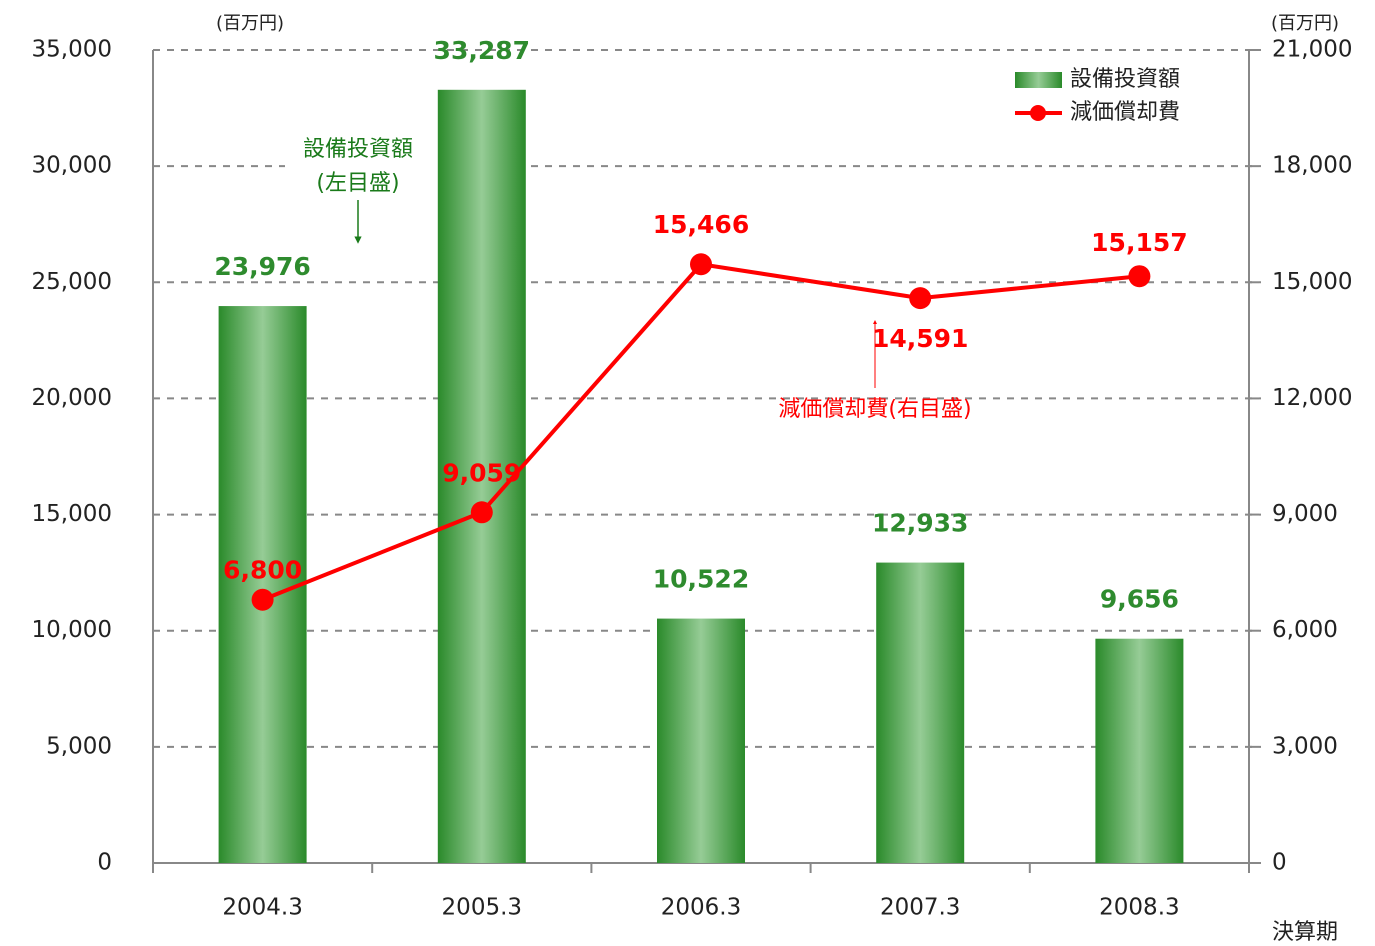 The width and height of the screenshot is (1375, 946). I want to click on x-tick-label: 2006.3, so click(701, 908).